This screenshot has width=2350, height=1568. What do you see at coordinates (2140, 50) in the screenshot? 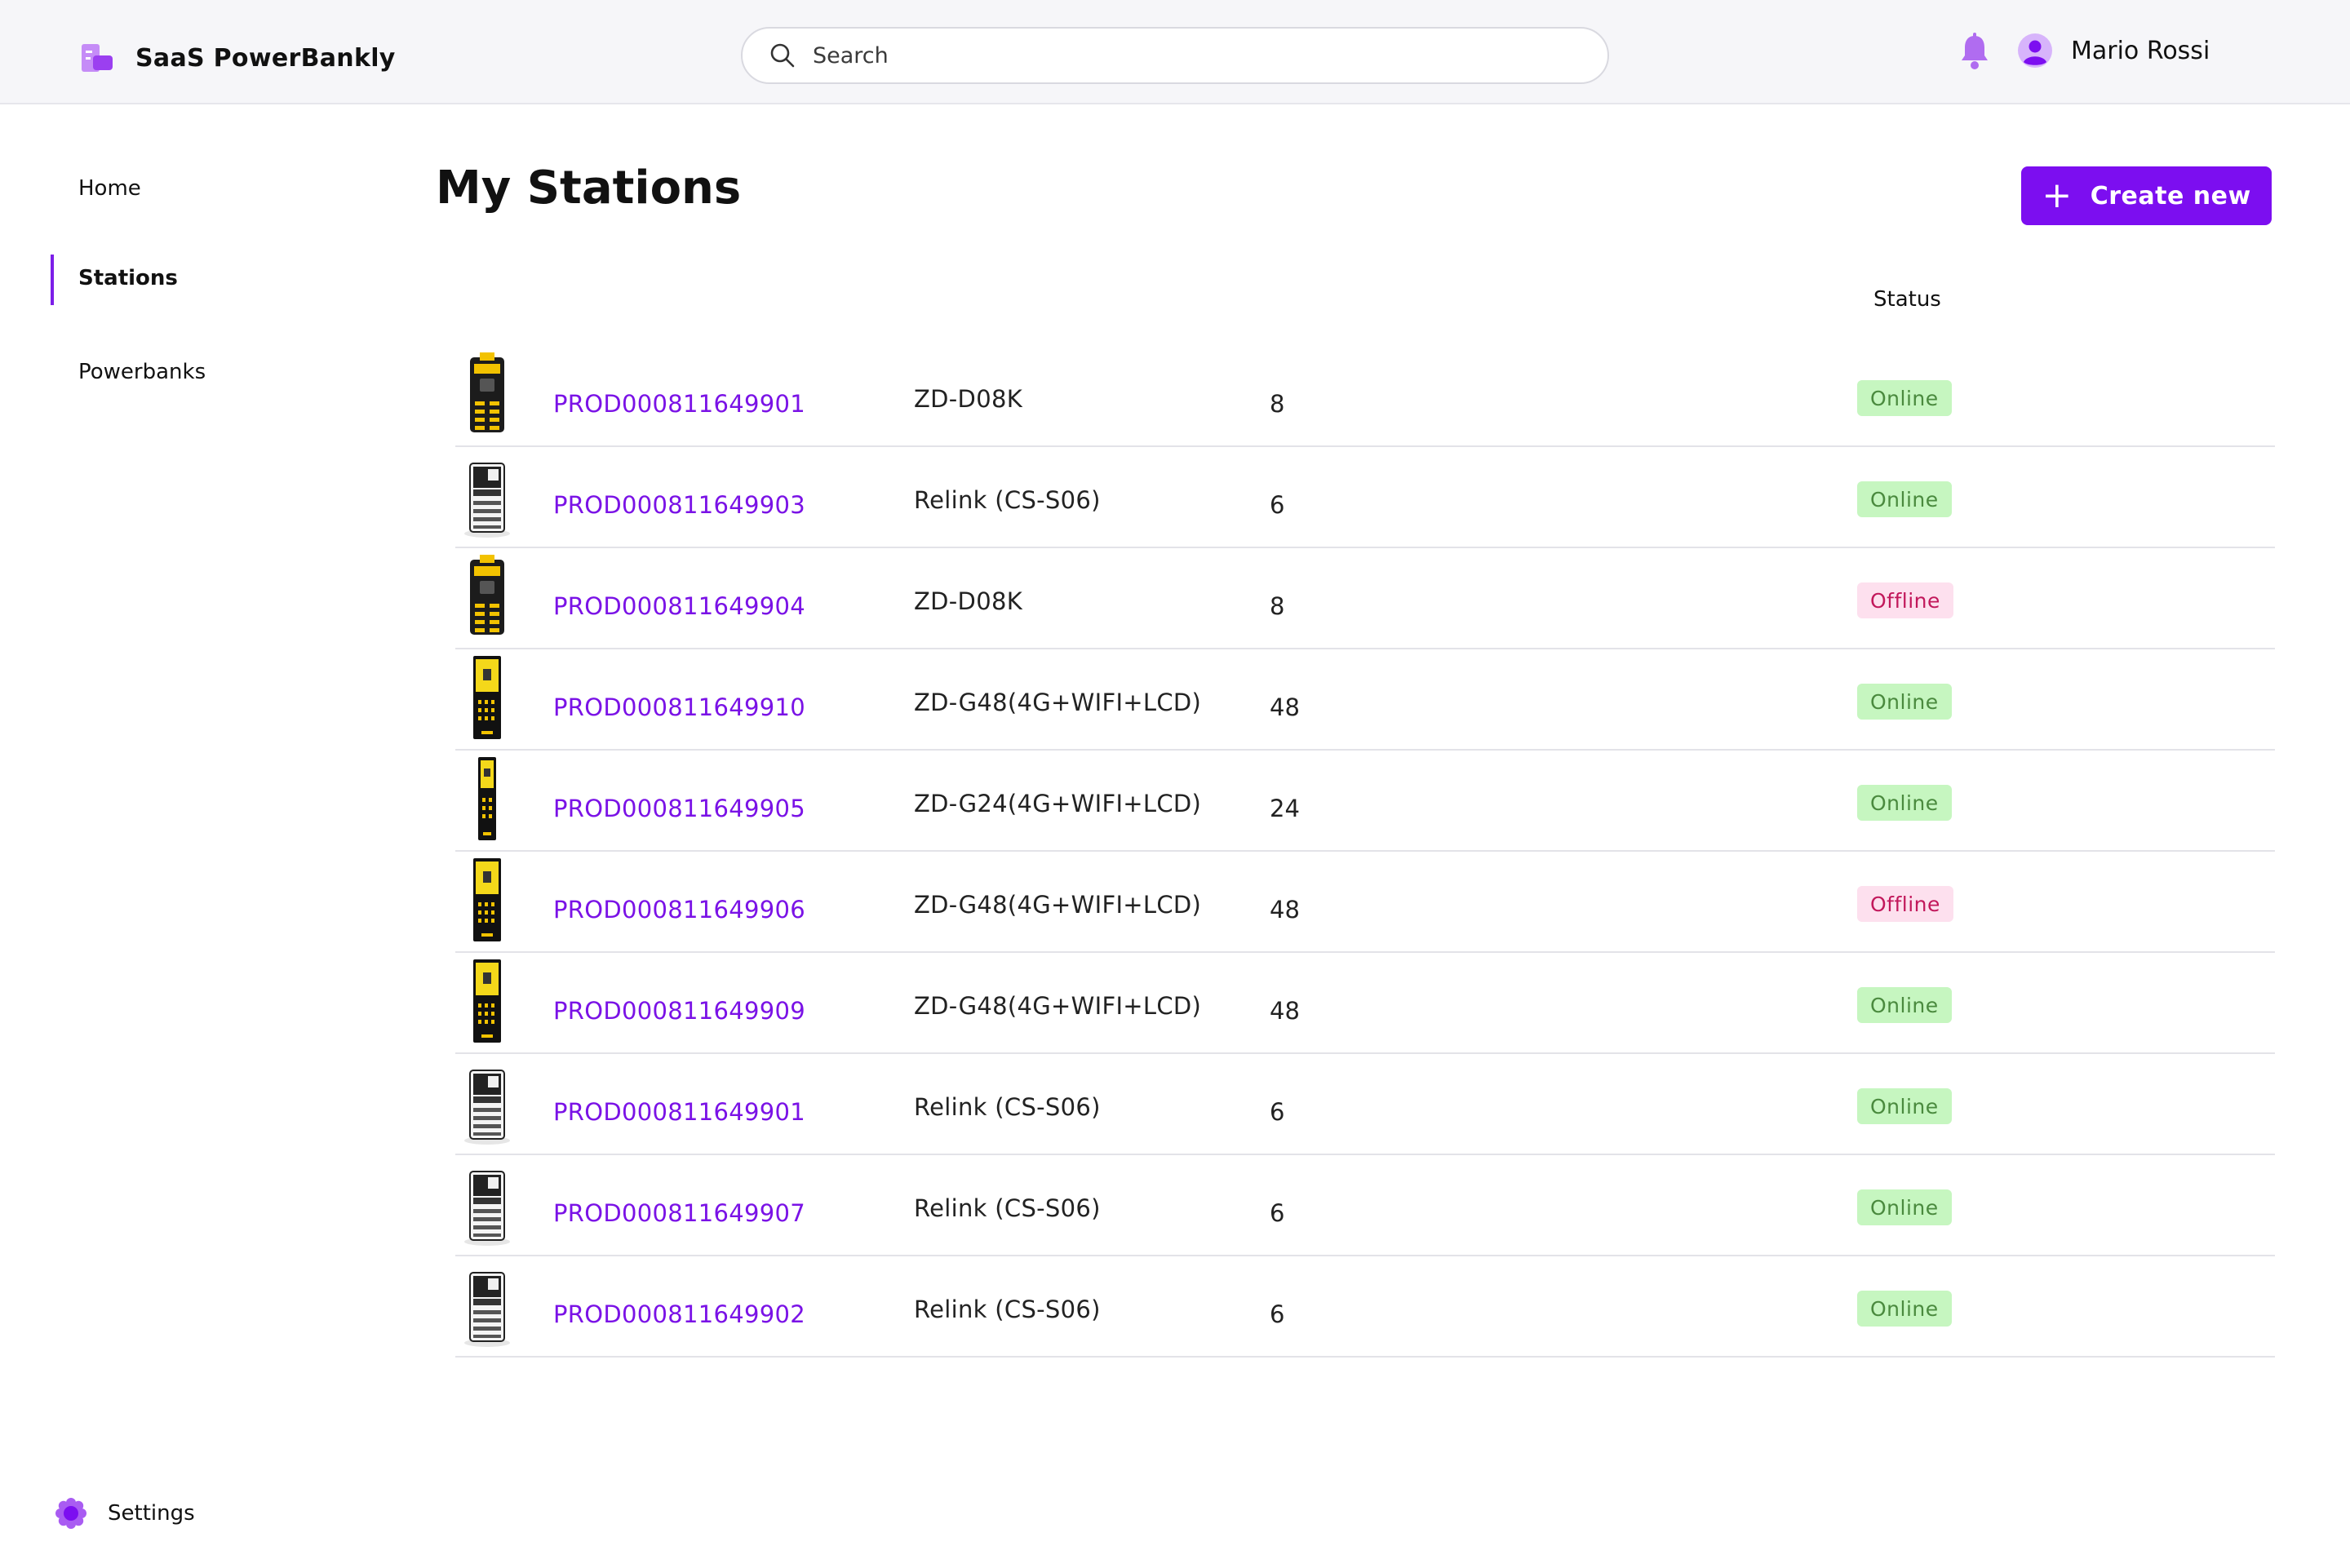
I see `user-name: Mario Rossi` at bounding box center [2140, 50].